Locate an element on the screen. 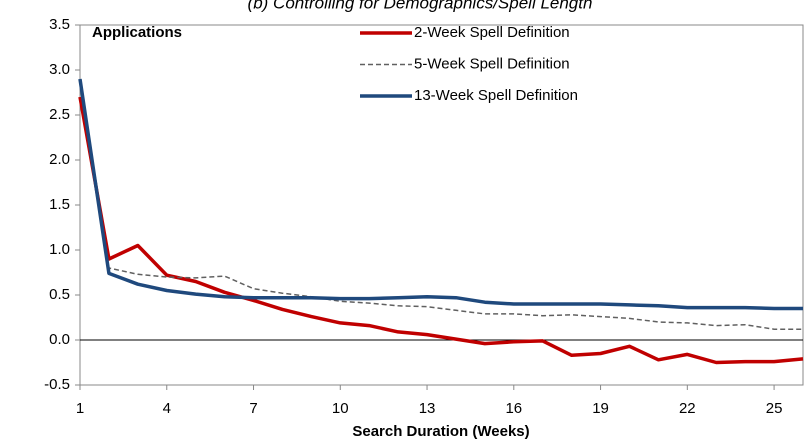  y-tick-label: 1.0 is located at coordinates (59, 249).